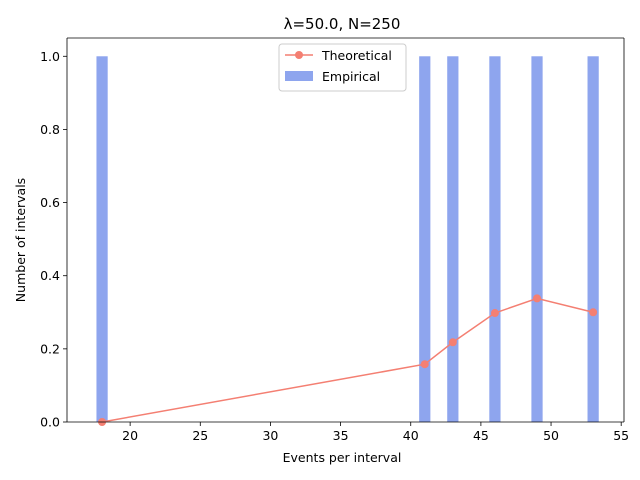 Image resolution: width=640 pixels, height=480 pixels. Describe the element at coordinates (356, 55) in the screenshot. I see `legend-theoretical-label: Theoretical` at that location.